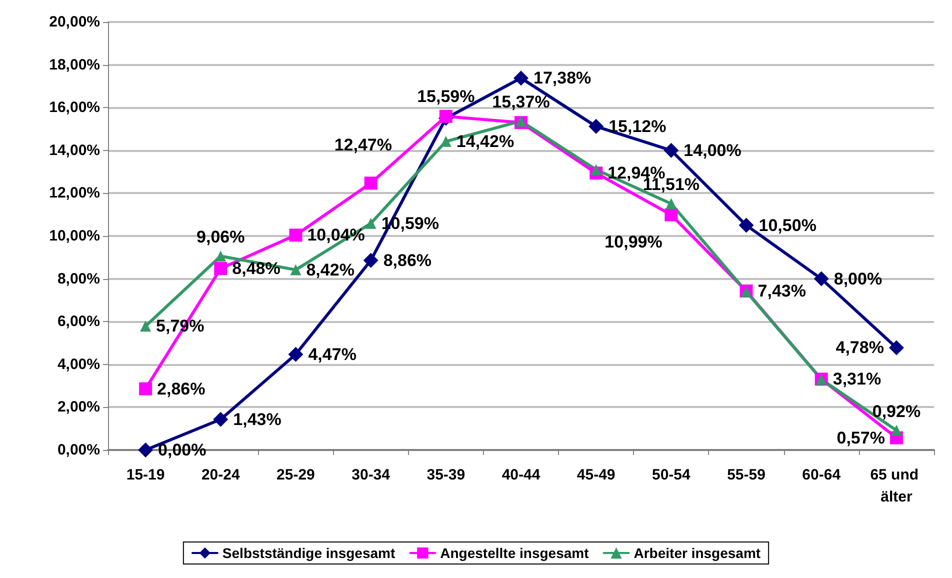  What do you see at coordinates (295, 475) in the screenshot?
I see `x-tick-label: 25-29` at bounding box center [295, 475].